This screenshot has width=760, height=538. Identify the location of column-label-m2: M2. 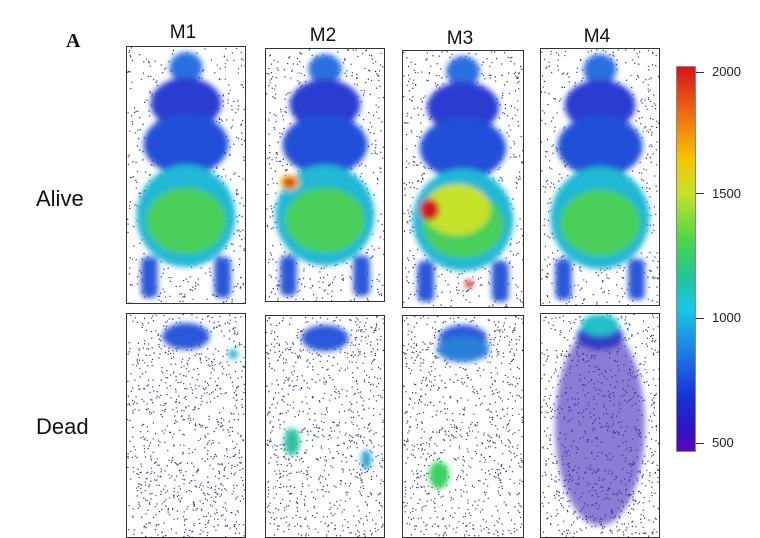
(323, 35).